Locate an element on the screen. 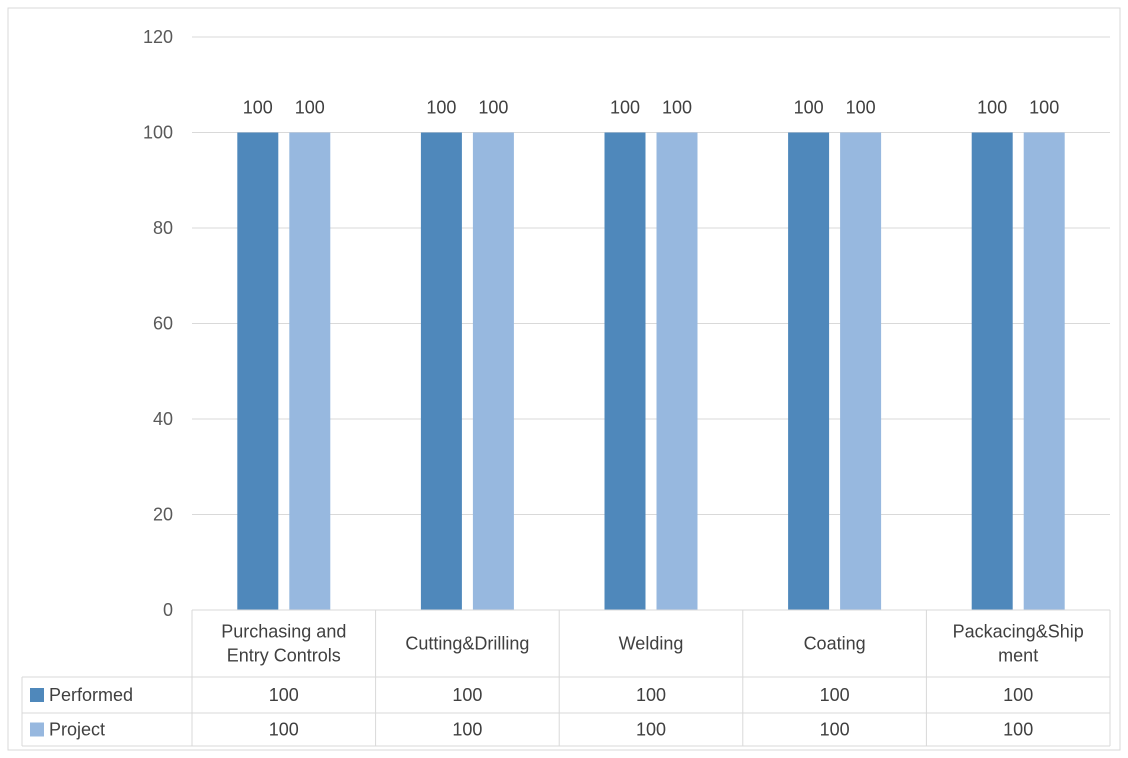 The height and width of the screenshot is (758, 1128). y-axis: 0 20 40 60 80 100 120 is located at coordinates (158, 323).